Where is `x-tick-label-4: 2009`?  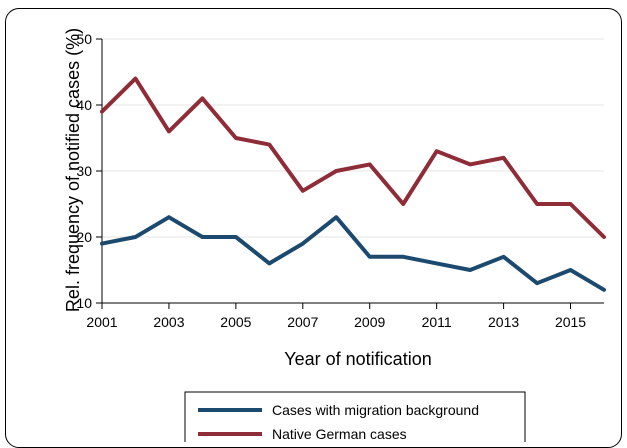 x-tick-label-4: 2009 is located at coordinates (369, 322).